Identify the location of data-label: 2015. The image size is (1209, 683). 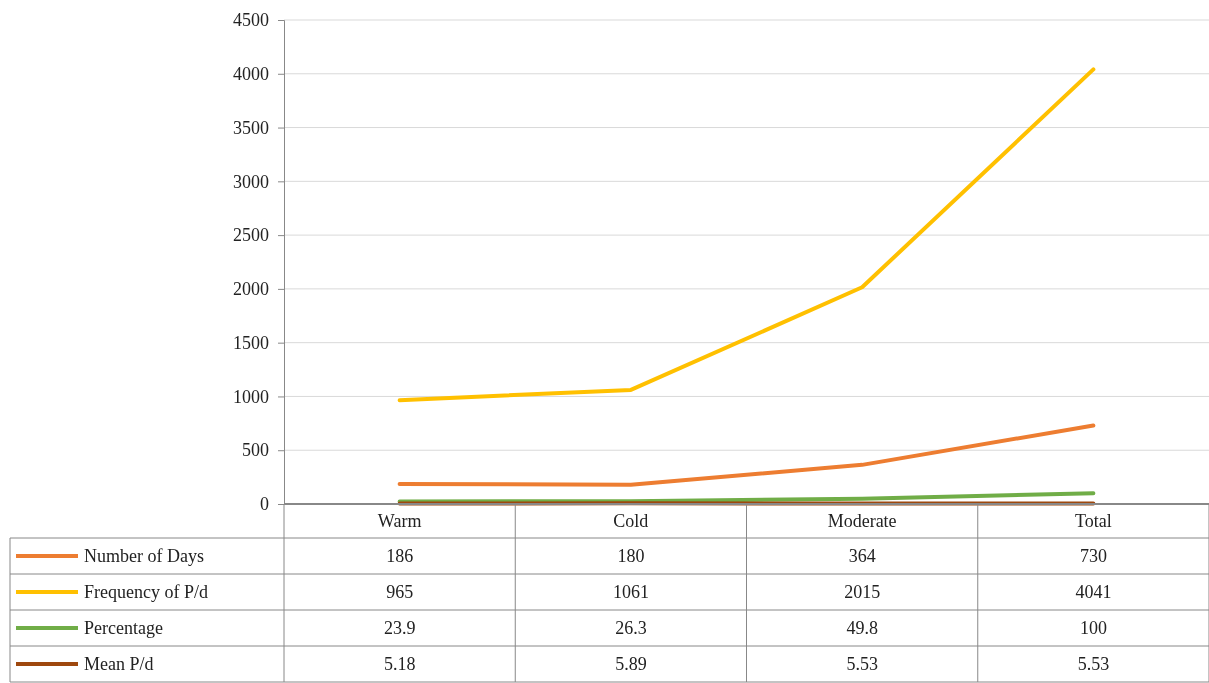
(862, 592).